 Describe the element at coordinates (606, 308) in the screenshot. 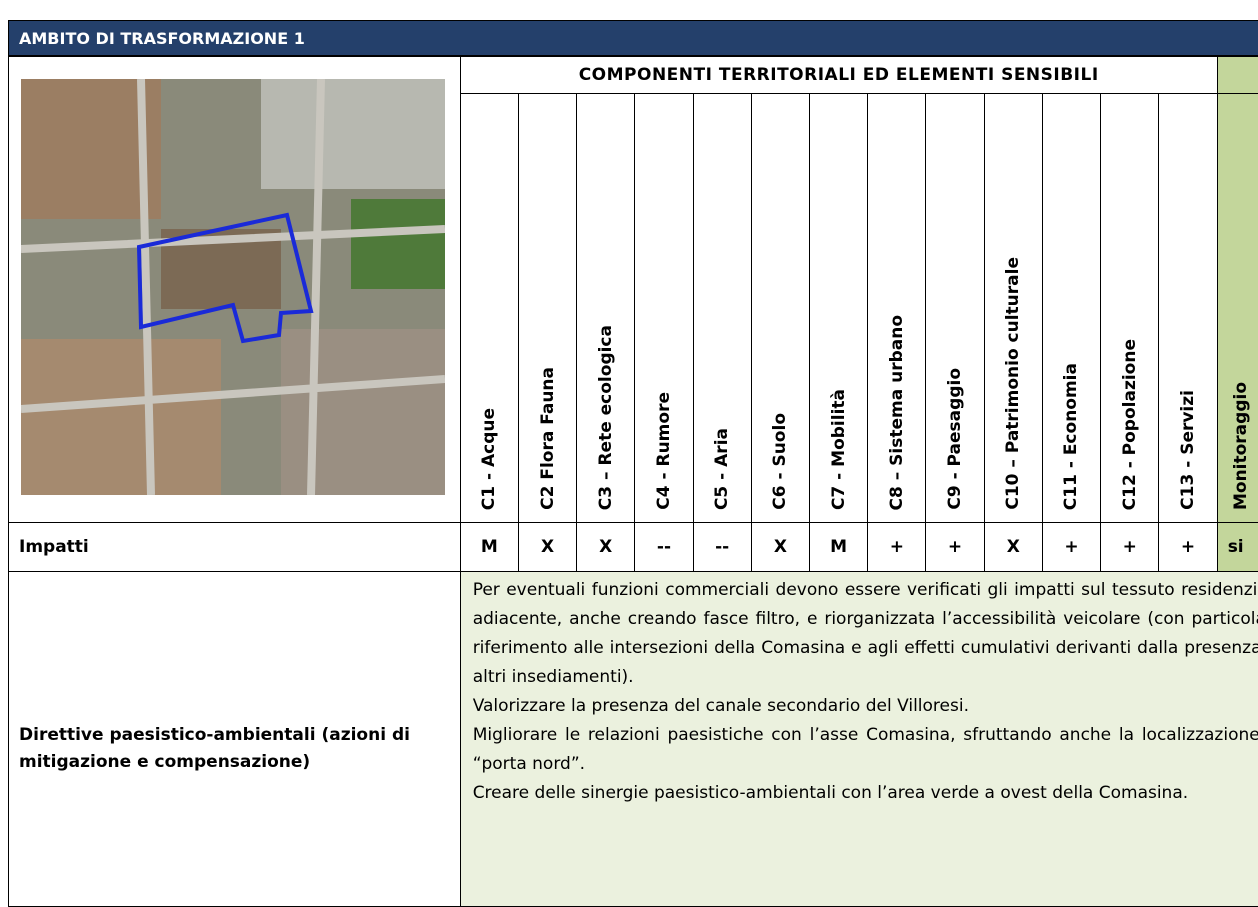

I see `column-header-cell: C3 – Rete ecologica` at that location.